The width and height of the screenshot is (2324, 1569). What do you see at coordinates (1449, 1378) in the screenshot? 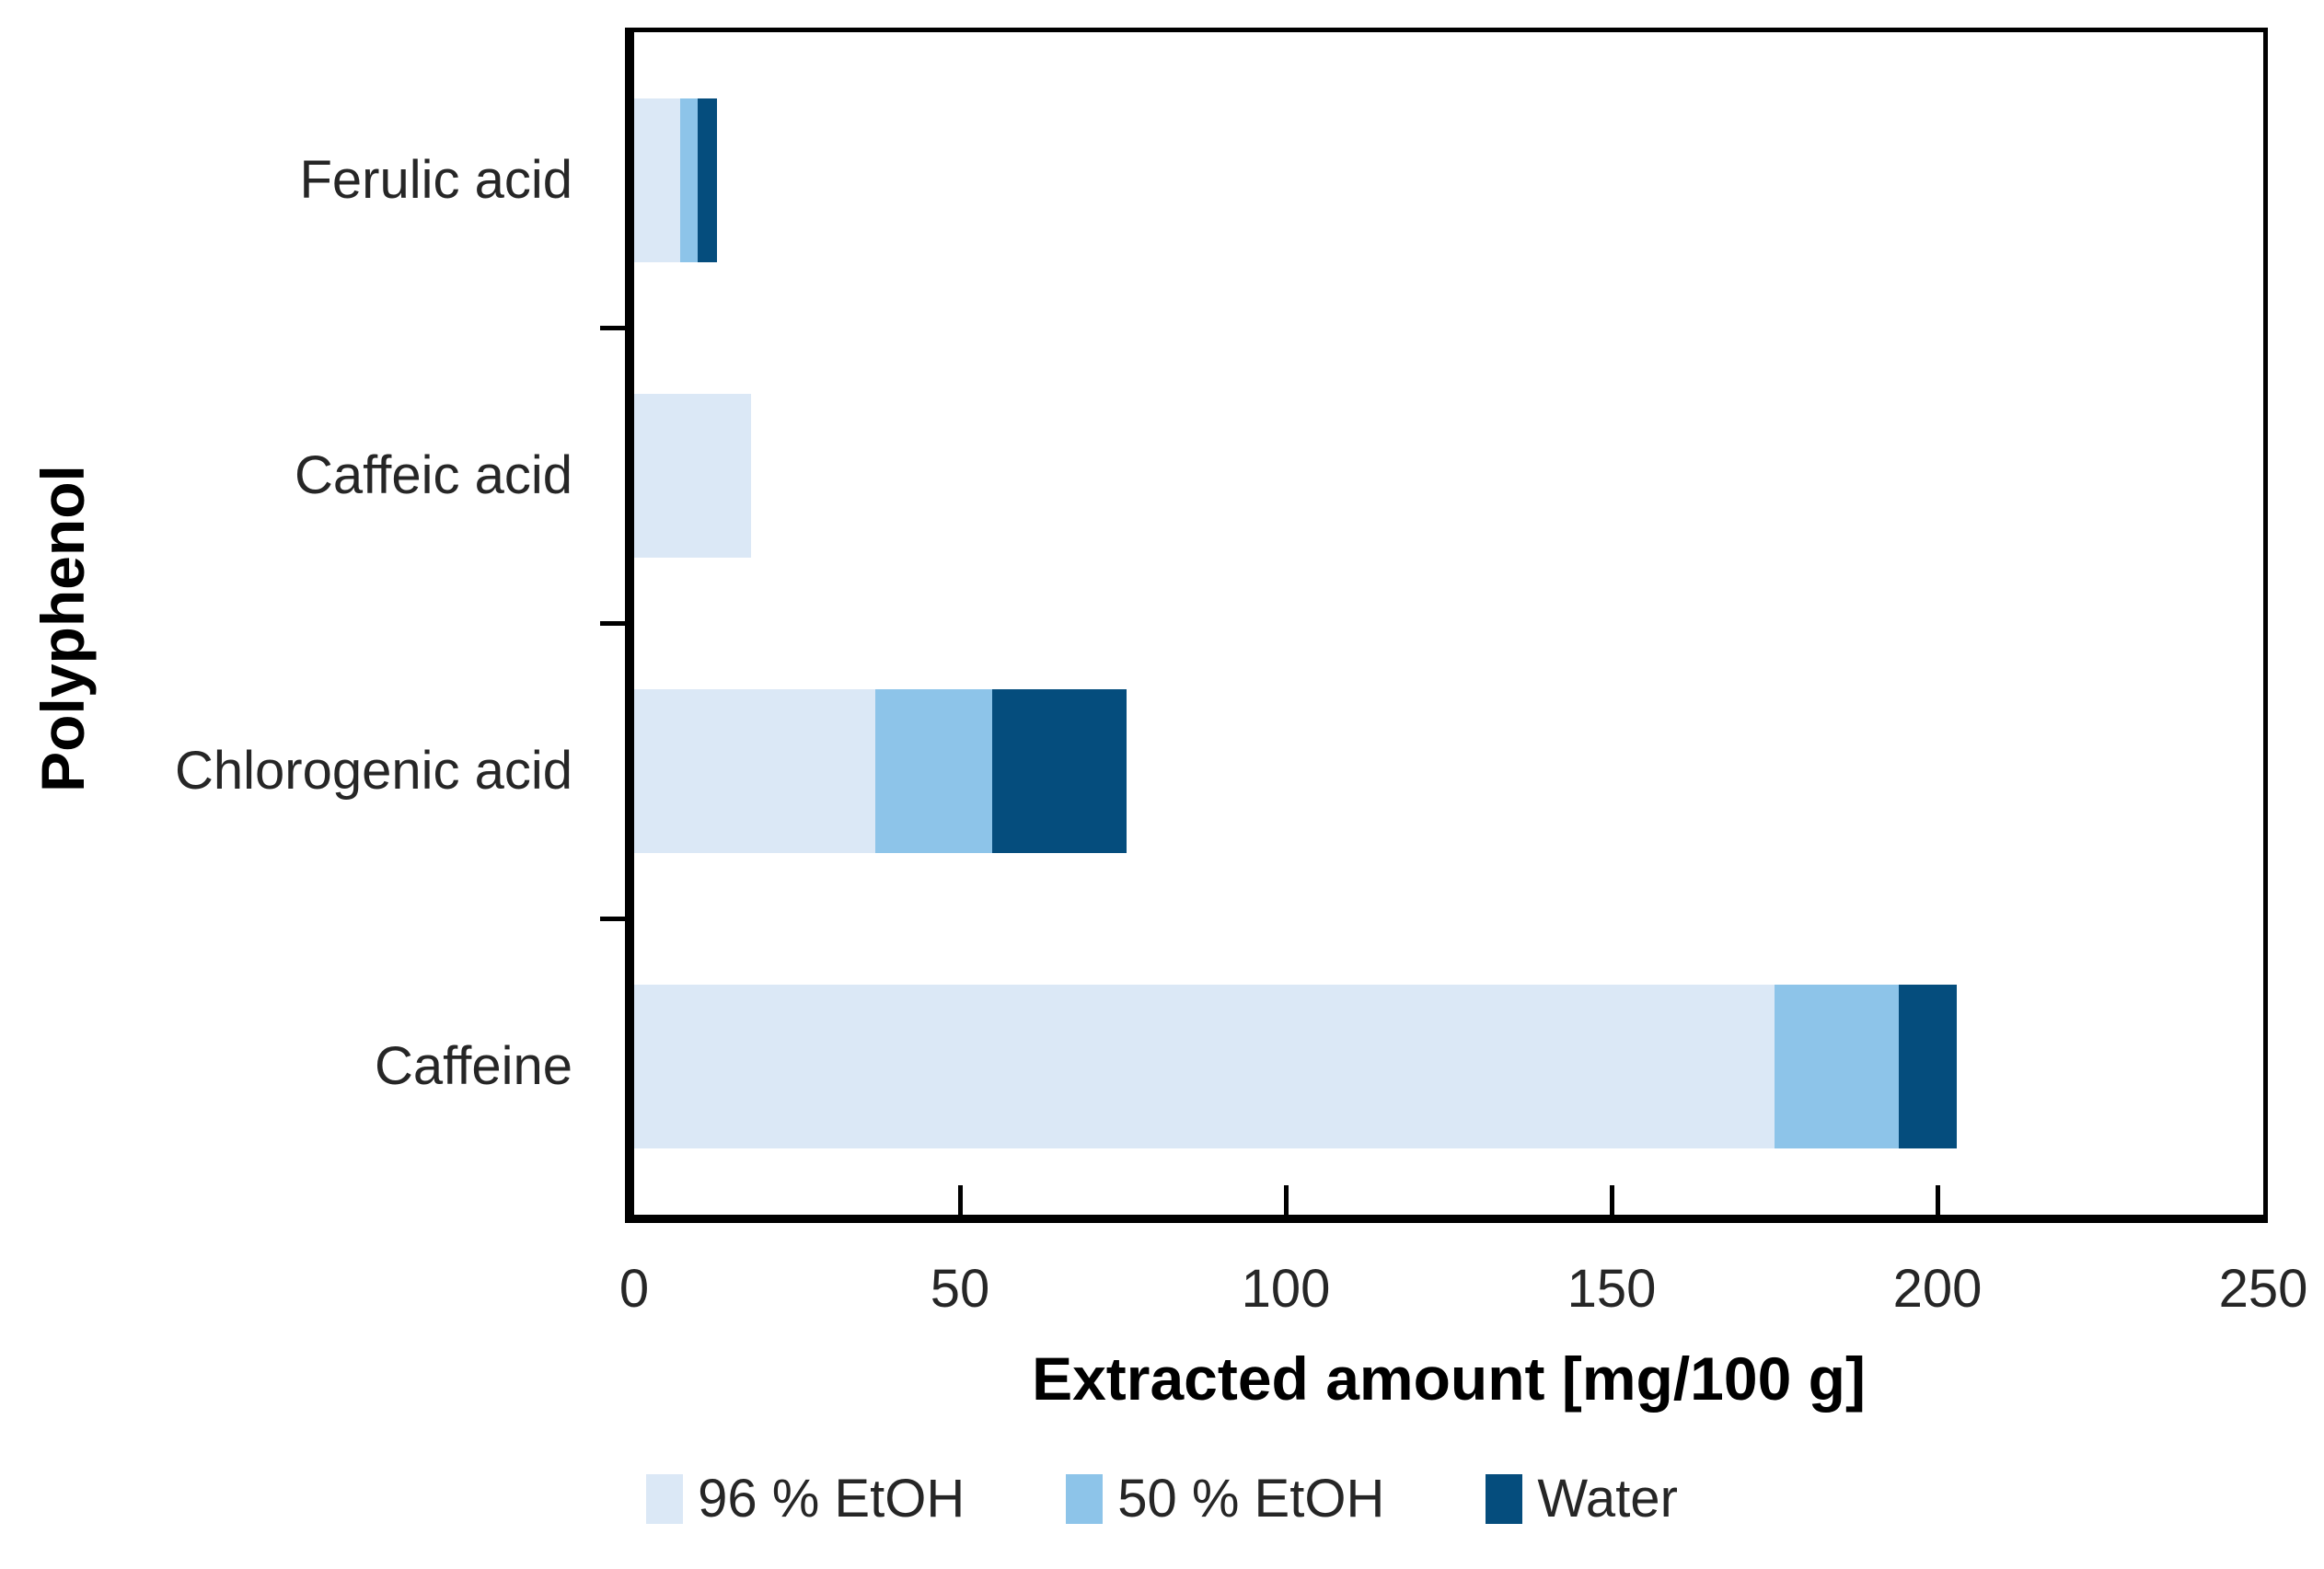
I see `x-axis-title: Extracted amount [mg/100 g]` at bounding box center [1449, 1378].